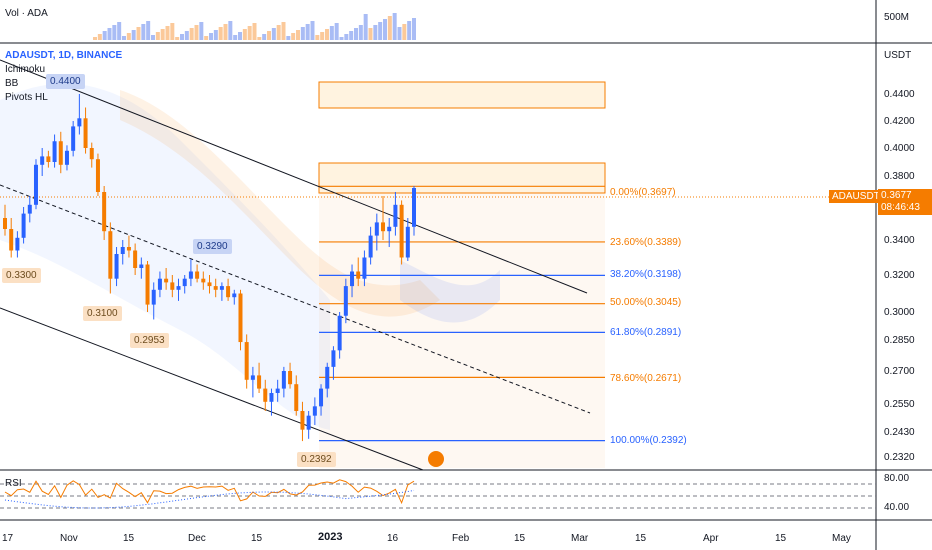  I want to click on symbol-price-tag: ADAUSDT, so click(856, 196).